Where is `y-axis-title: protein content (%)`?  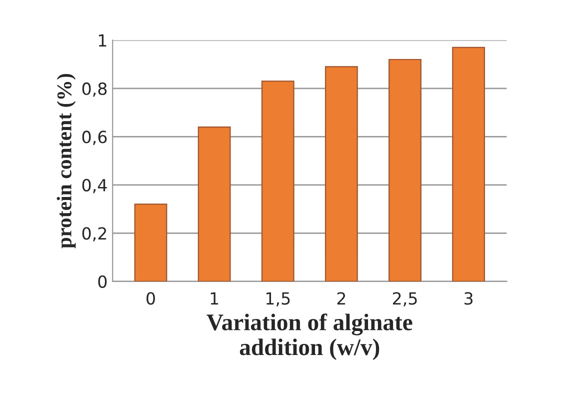 y-axis-title: protein content (%) is located at coordinates (66, 161).